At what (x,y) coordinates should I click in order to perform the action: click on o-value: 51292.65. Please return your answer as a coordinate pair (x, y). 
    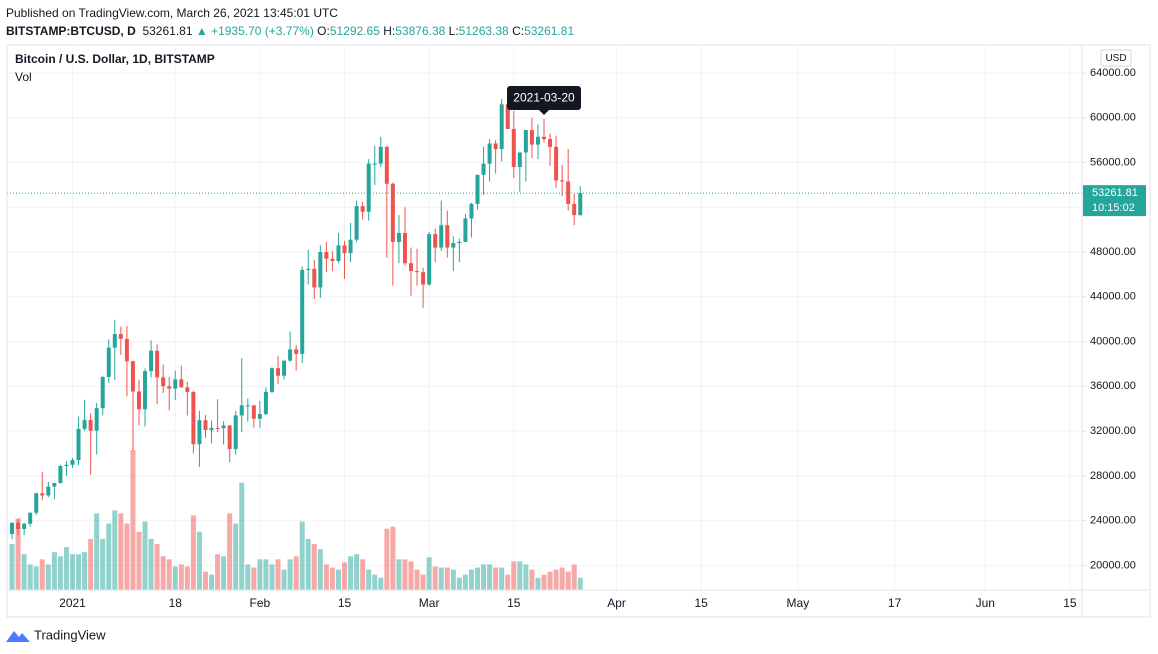
    Looking at the image, I should click on (354, 31).